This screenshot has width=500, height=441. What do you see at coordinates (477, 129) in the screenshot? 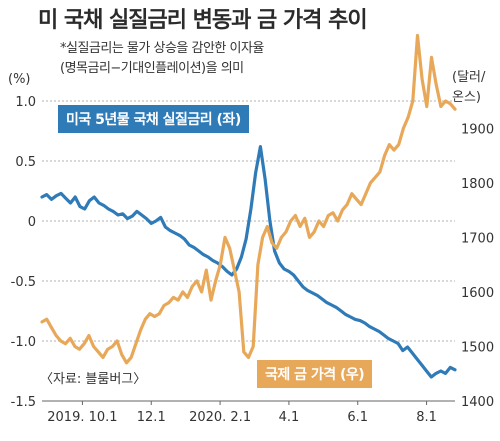
I see `y-right-tick-label: 1900` at bounding box center [477, 129].